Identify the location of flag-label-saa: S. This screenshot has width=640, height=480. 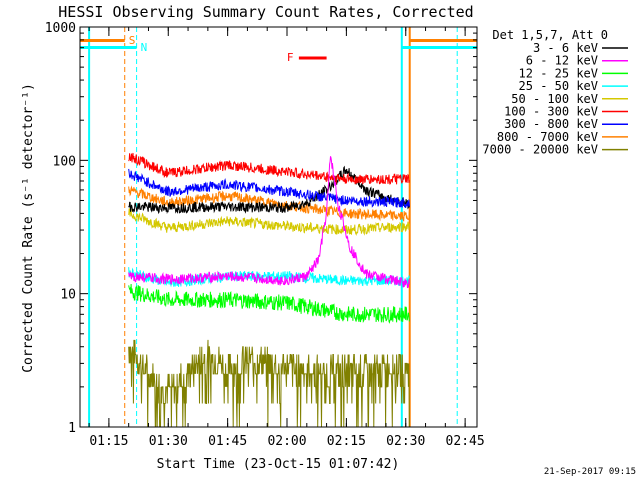
(132, 40).